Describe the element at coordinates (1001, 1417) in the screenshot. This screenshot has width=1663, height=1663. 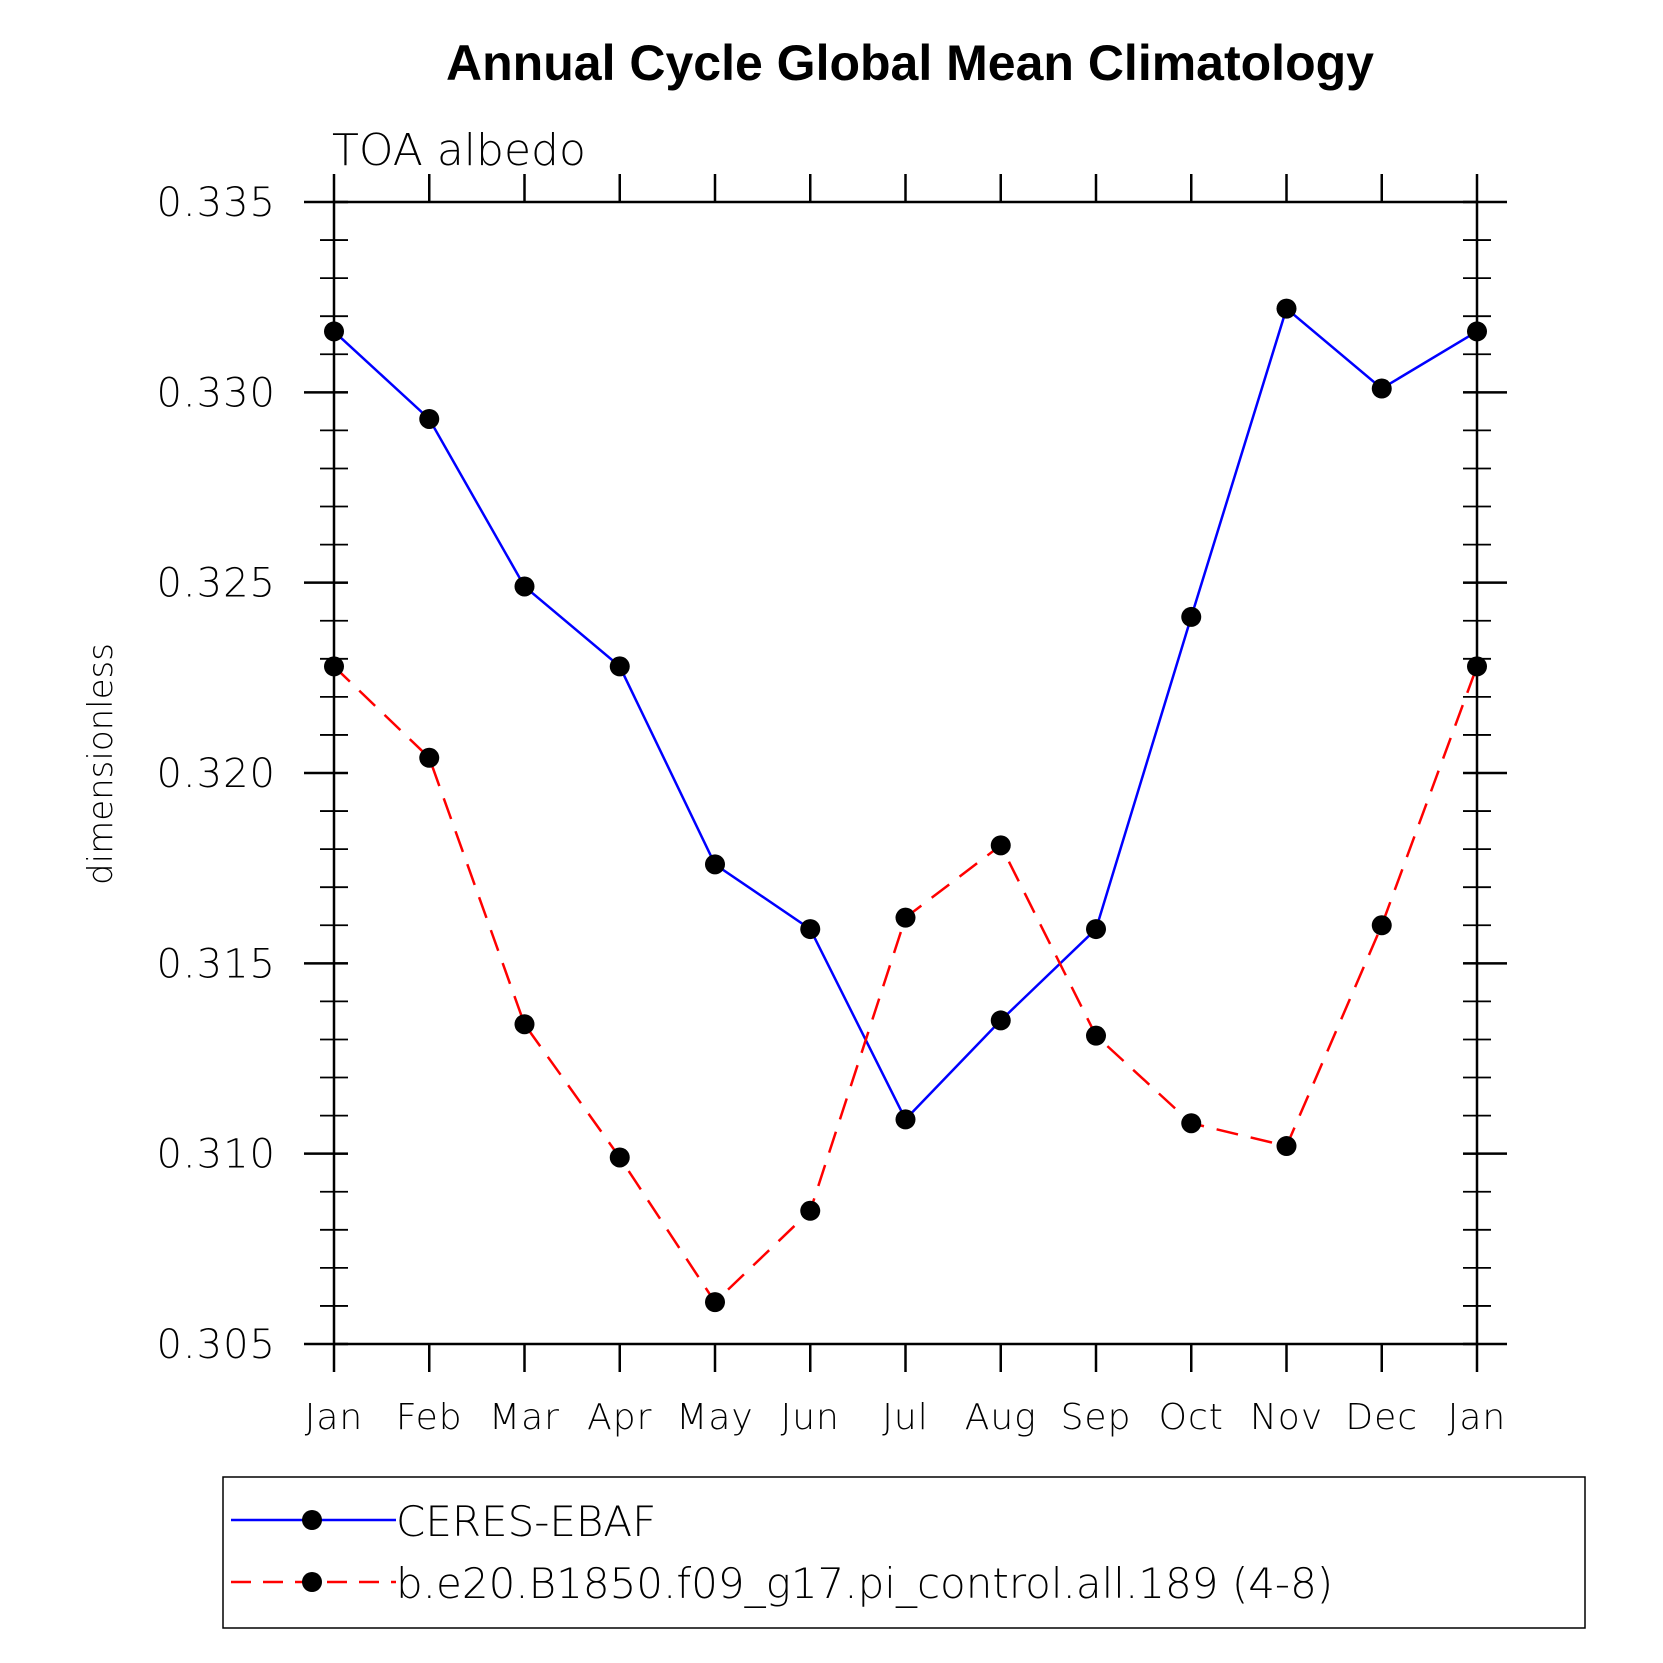
I see `x-tick-label: Aug` at that location.